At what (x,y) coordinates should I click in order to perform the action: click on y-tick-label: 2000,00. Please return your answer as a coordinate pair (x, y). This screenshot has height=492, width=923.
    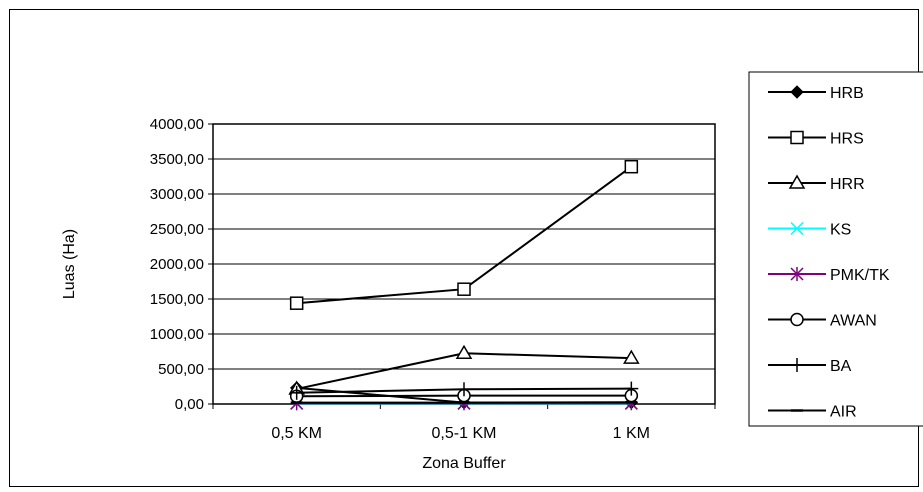
    Looking at the image, I should click on (177, 264).